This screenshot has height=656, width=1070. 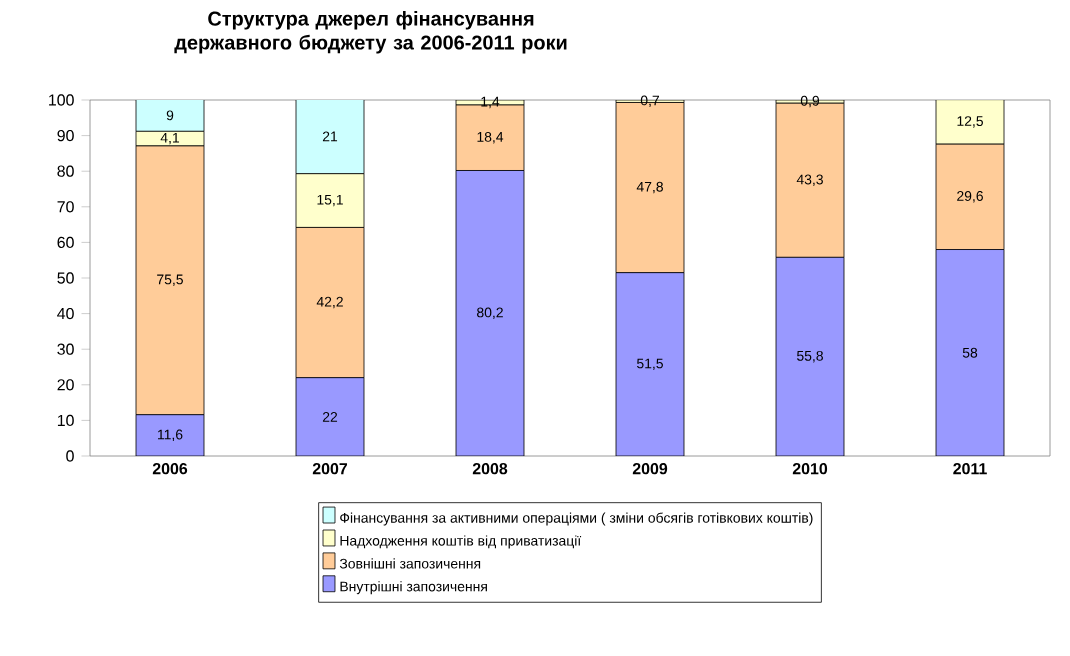 I want to click on chart-title: Структура джерел фінансування державного бюджету за 2006-2011 роки, so click(x=370, y=32).